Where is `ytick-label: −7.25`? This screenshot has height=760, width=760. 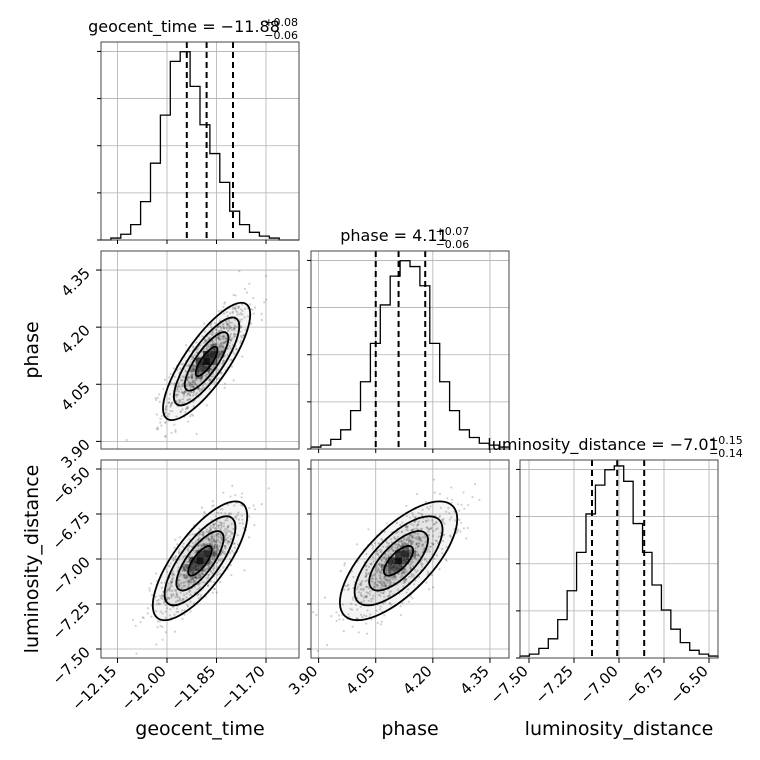
ytick-label: −7.25 is located at coordinates (71, 620).